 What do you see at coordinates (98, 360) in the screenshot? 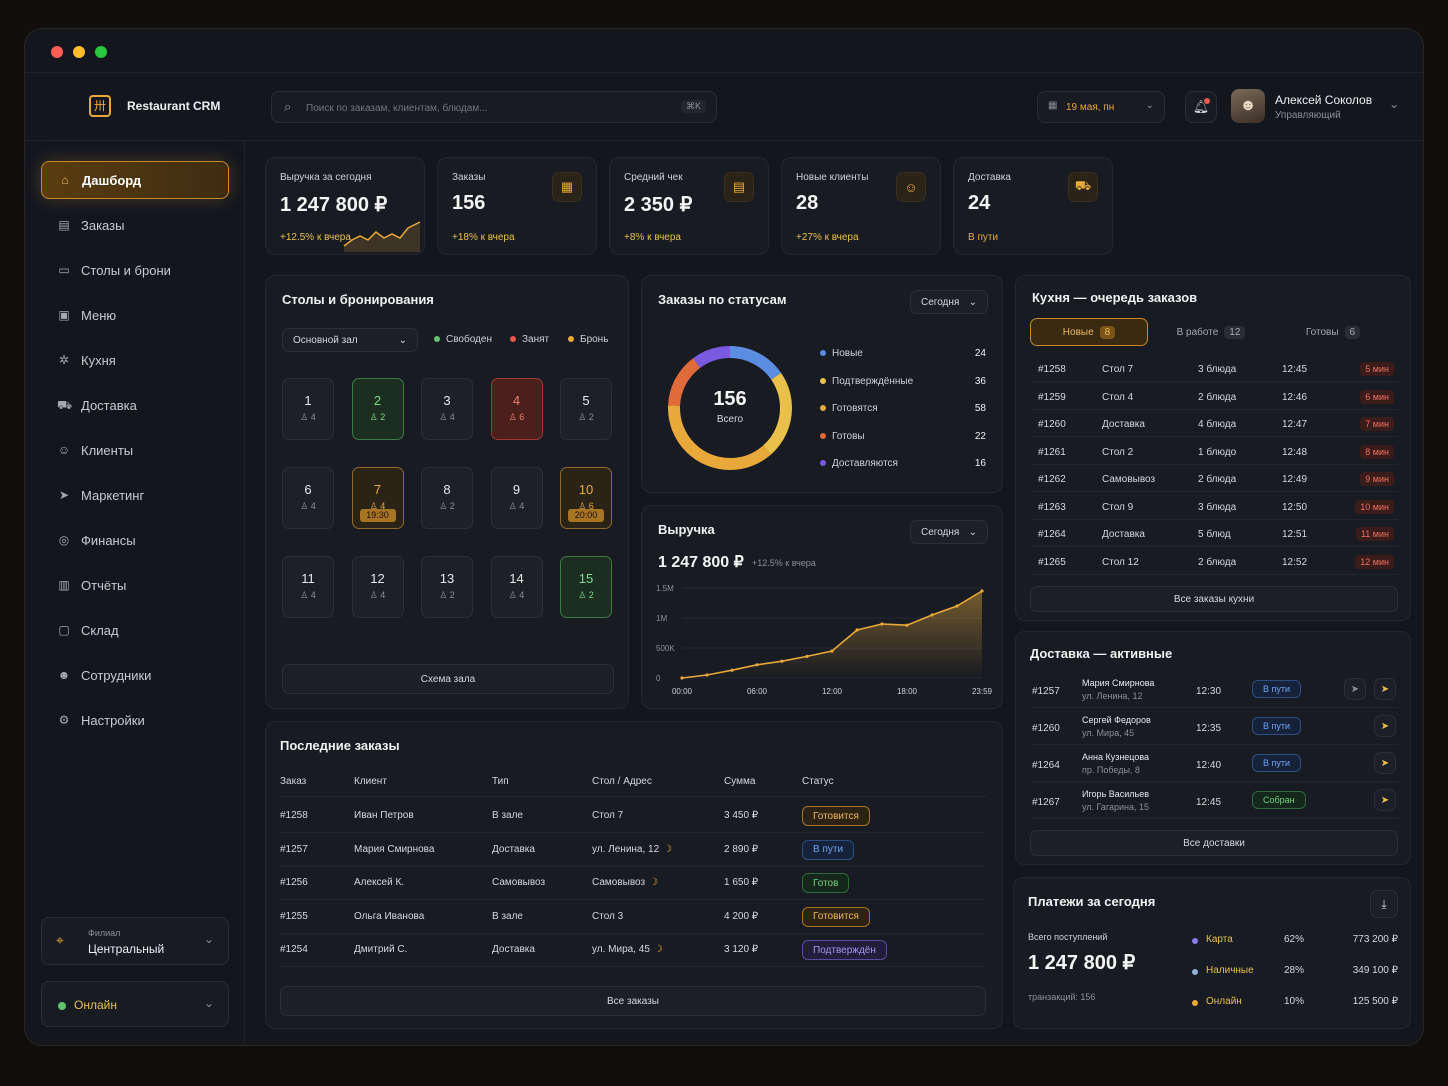
I see `sidebar-item-label: Кухня` at bounding box center [98, 360].